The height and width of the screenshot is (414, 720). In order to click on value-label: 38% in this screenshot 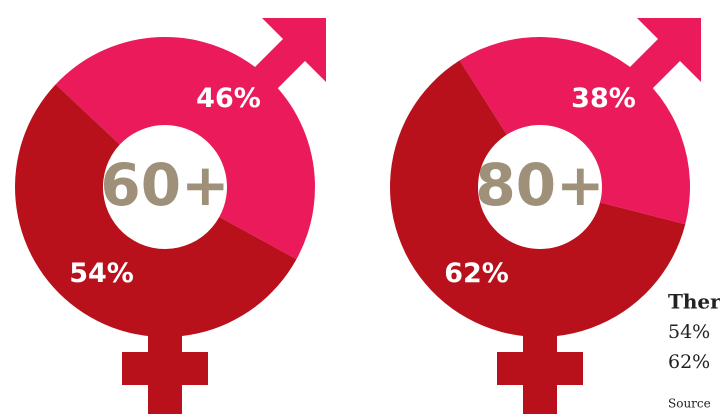, I will do `click(603, 98)`.